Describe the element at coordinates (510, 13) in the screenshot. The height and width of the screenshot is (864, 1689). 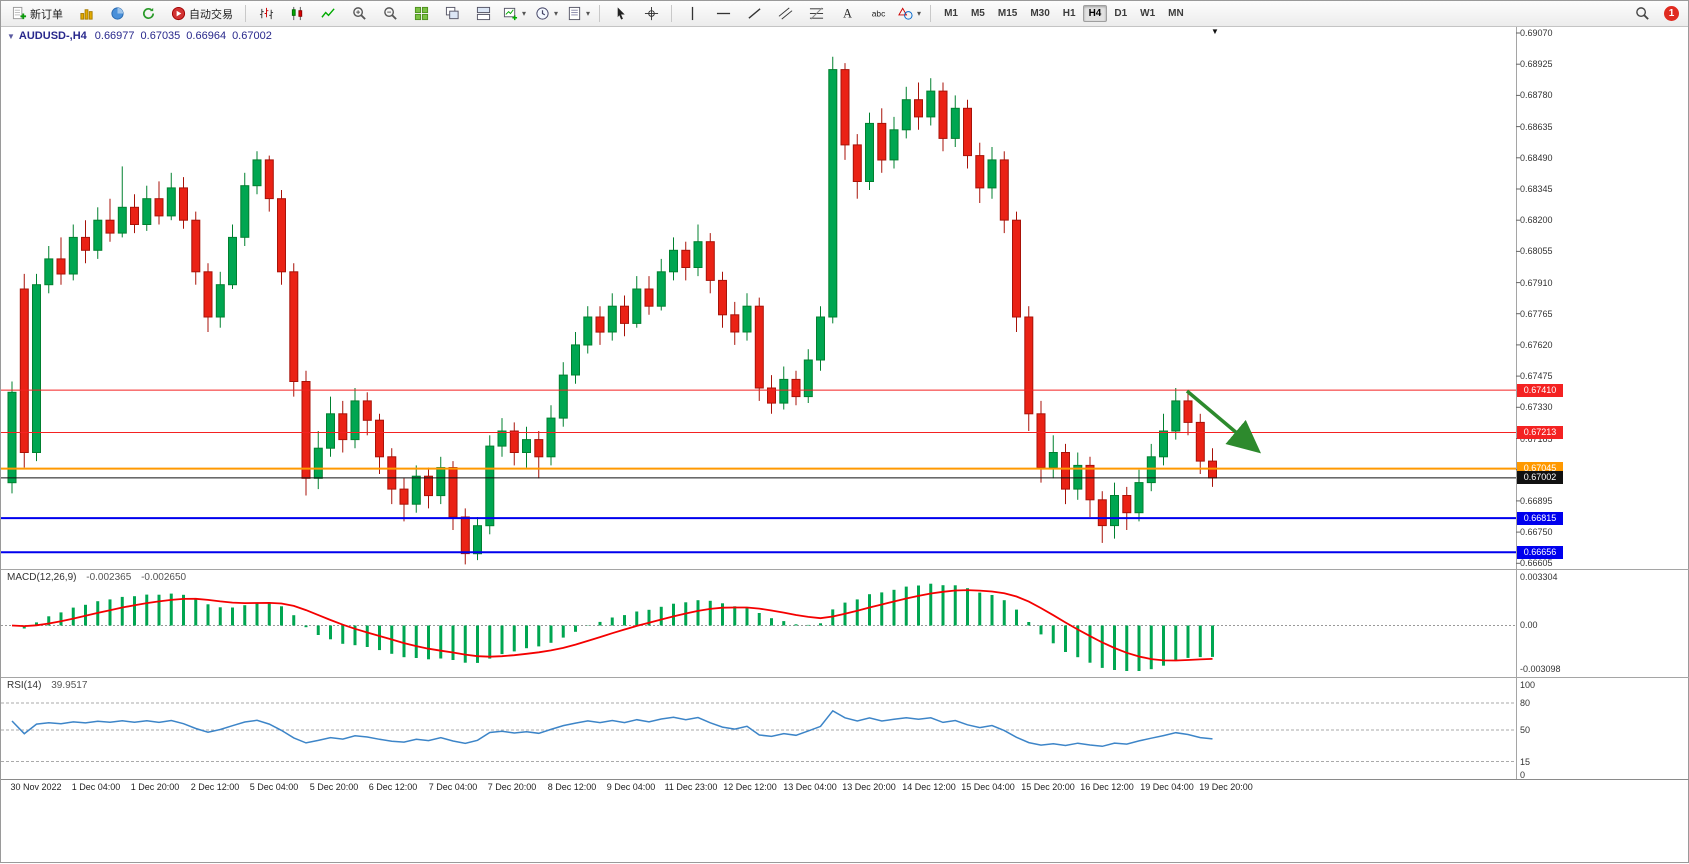
I see `add-chart-icon` at that location.